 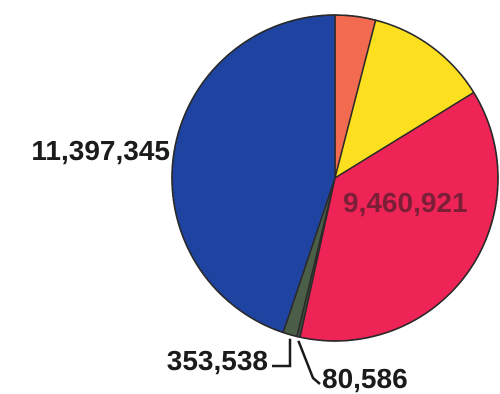 What do you see at coordinates (365, 378) in the screenshot?
I see `data-label-slice-4: 80,586` at bounding box center [365, 378].